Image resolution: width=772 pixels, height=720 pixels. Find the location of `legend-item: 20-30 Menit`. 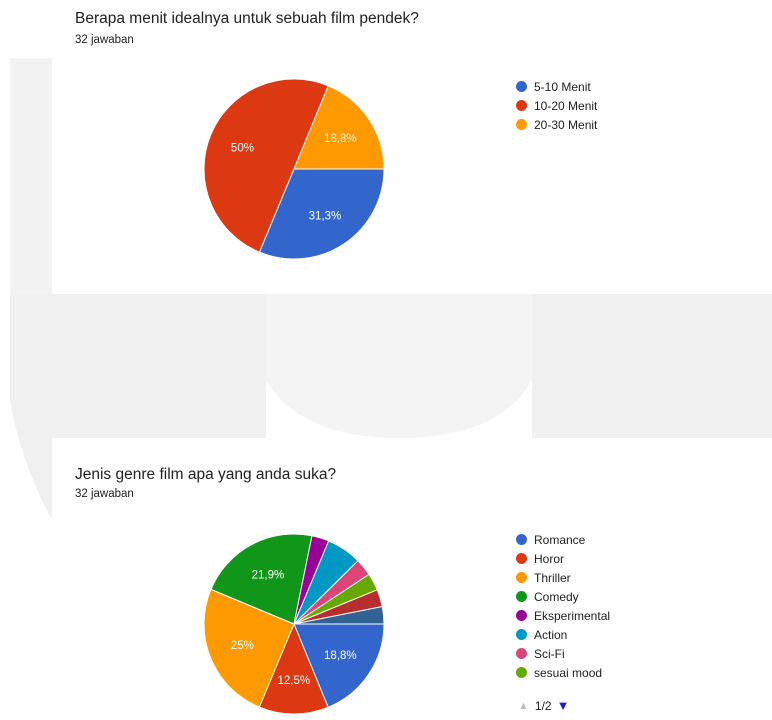

legend-item: 20-30 Menit is located at coordinates (556, 124).